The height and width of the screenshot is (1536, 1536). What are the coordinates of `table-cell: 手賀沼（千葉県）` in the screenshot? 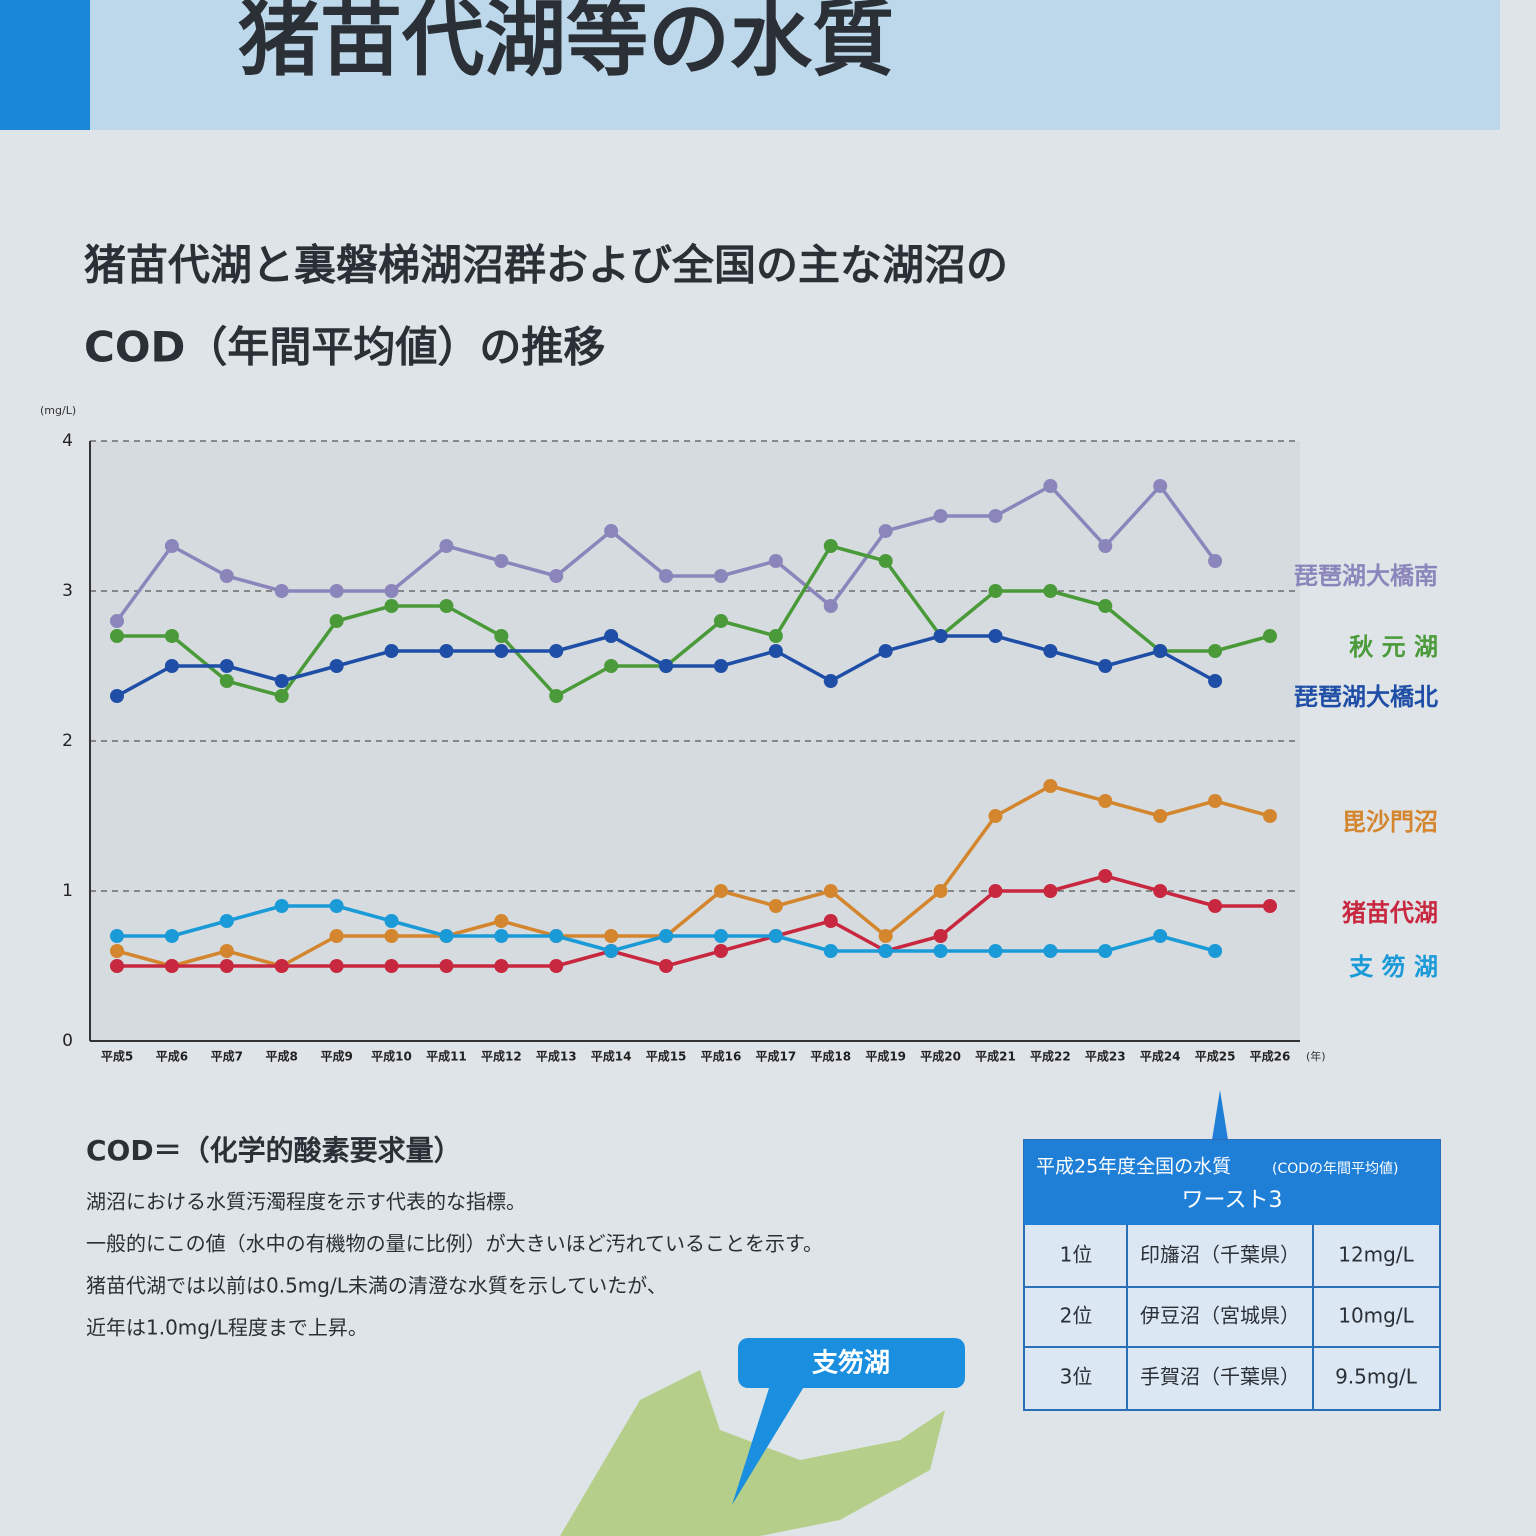 It's located at (1220, 1377).